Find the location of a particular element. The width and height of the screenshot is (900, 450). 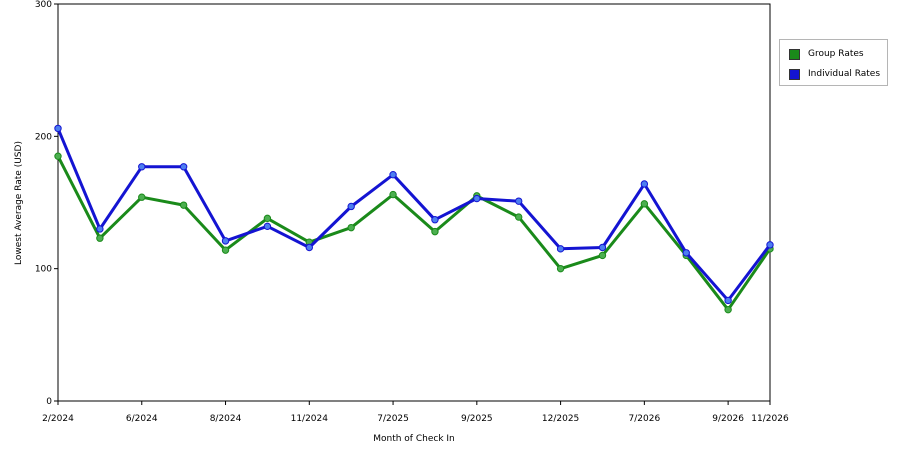

chart-legend: Group Rates Individual Rates is located at coordinates (833, 62).